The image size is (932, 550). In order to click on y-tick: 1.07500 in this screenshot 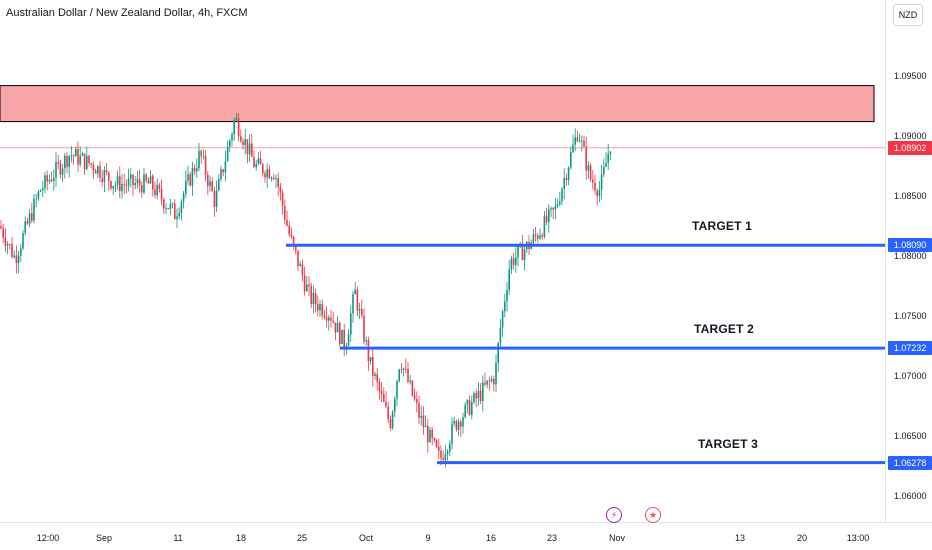, I will do `click(910, 316)`.